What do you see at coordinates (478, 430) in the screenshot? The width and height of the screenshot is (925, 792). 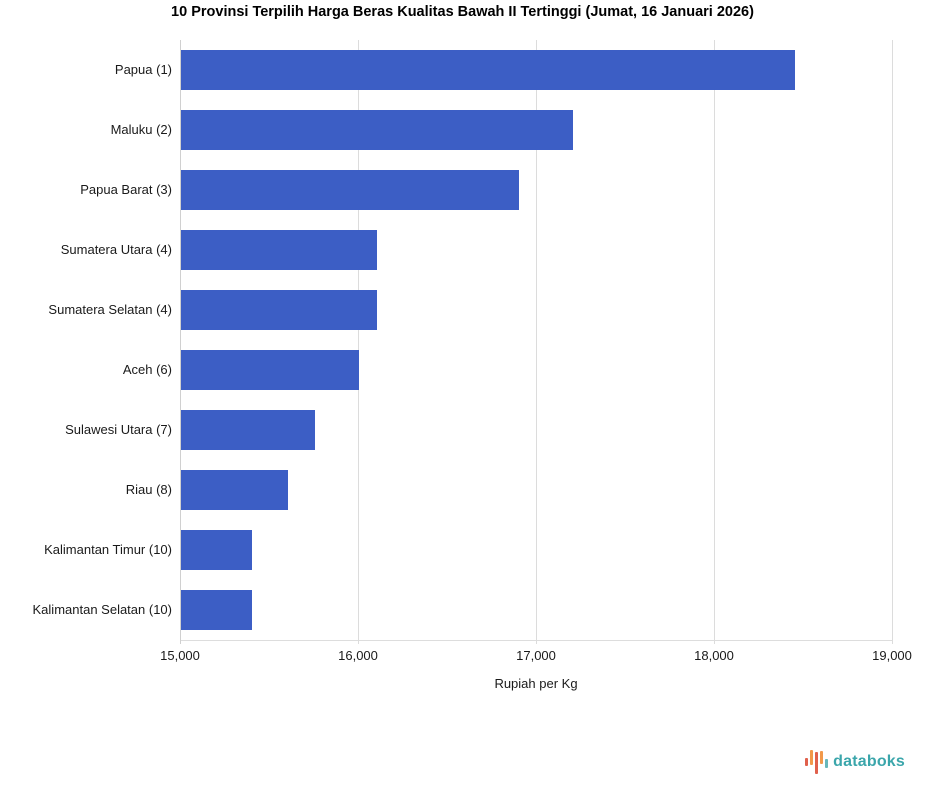 I see `chart-row: Sulawesi Utara (7)` at bounding box center [478, 430].